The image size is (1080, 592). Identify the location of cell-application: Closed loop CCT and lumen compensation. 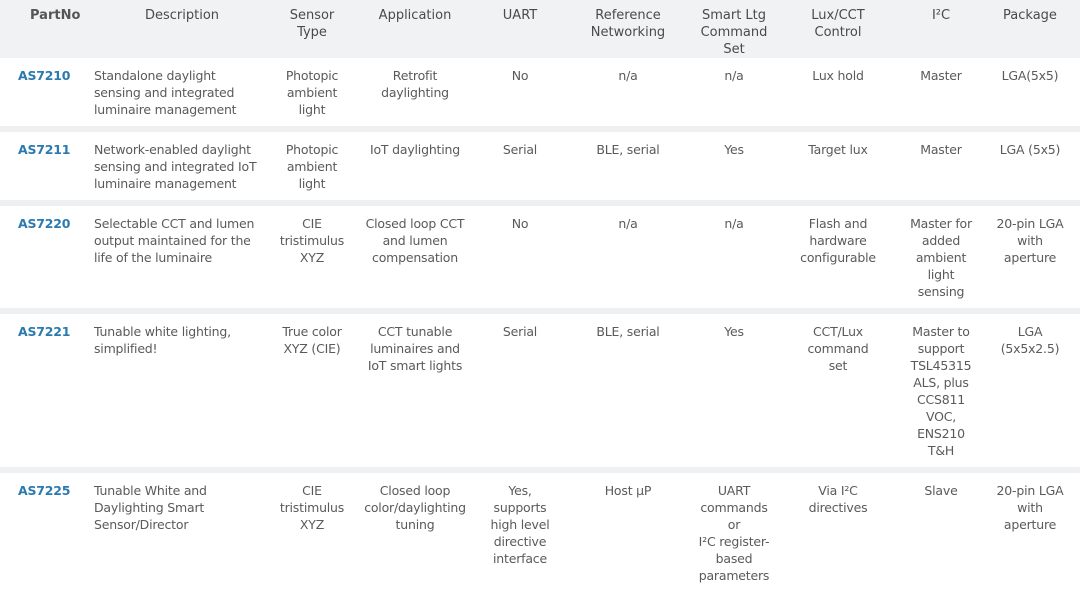
(415, 240).